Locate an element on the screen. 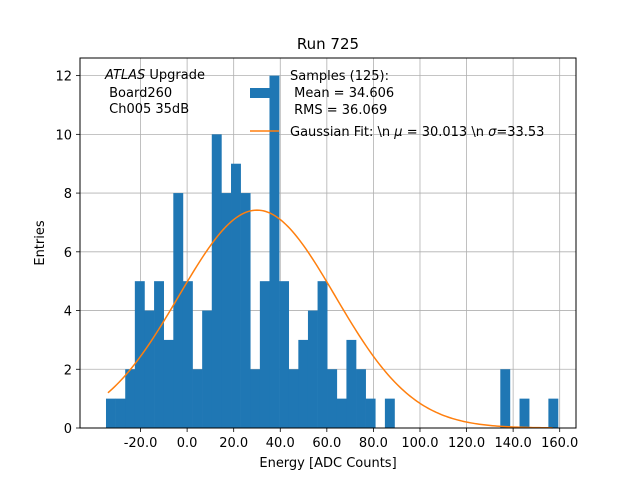 The height and width of the screenshot is (485, 640). x-tick-label: 80.0 is located at coordinates (373, 443).